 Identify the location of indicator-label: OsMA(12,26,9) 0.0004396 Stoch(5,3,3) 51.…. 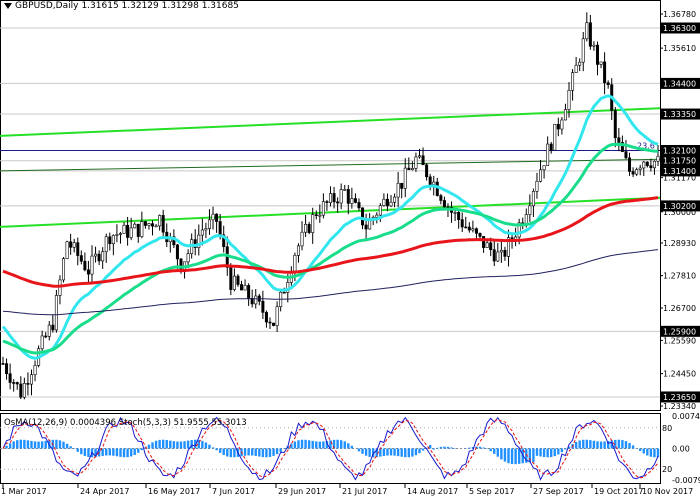
(125, 423).